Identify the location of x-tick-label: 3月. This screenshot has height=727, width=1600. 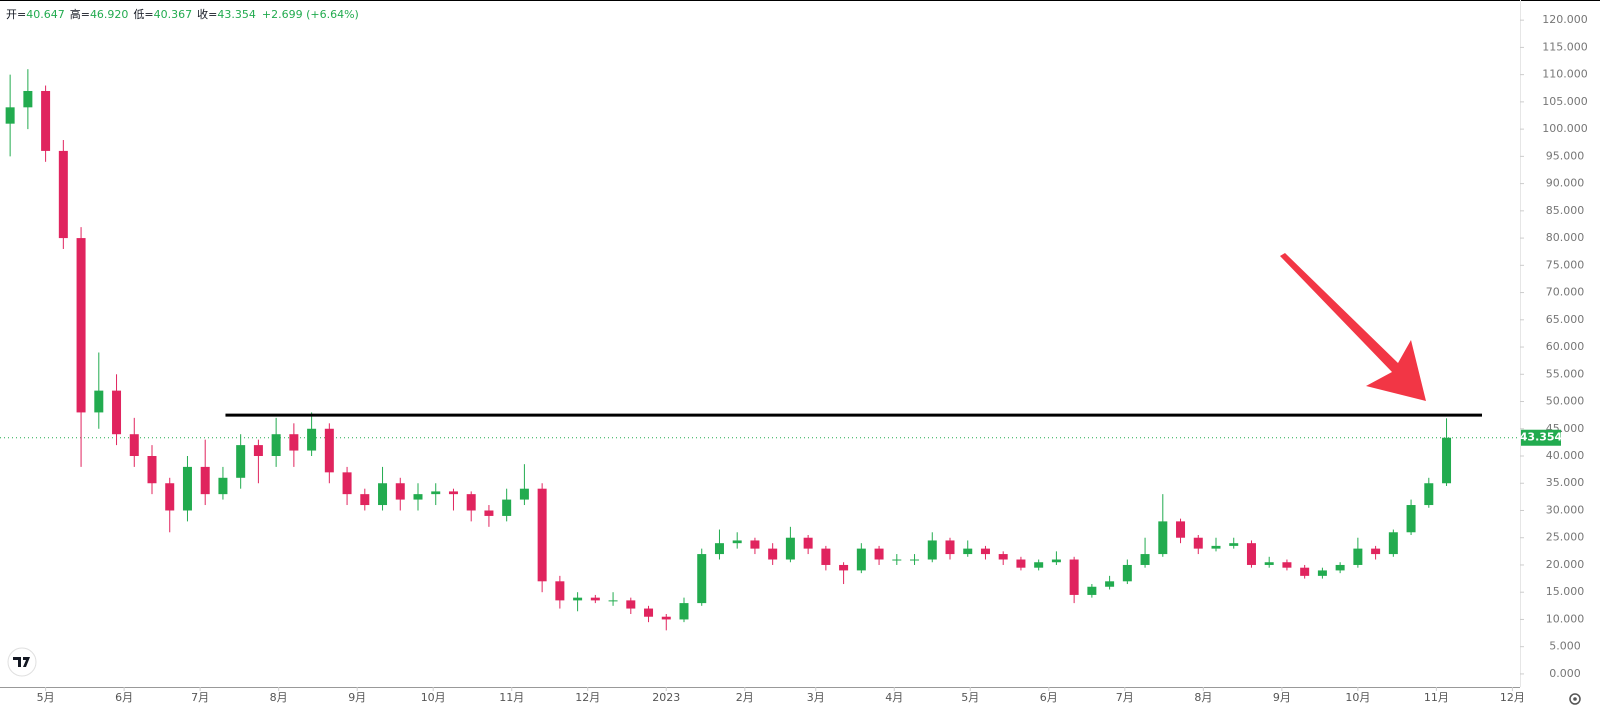
(816, 697).